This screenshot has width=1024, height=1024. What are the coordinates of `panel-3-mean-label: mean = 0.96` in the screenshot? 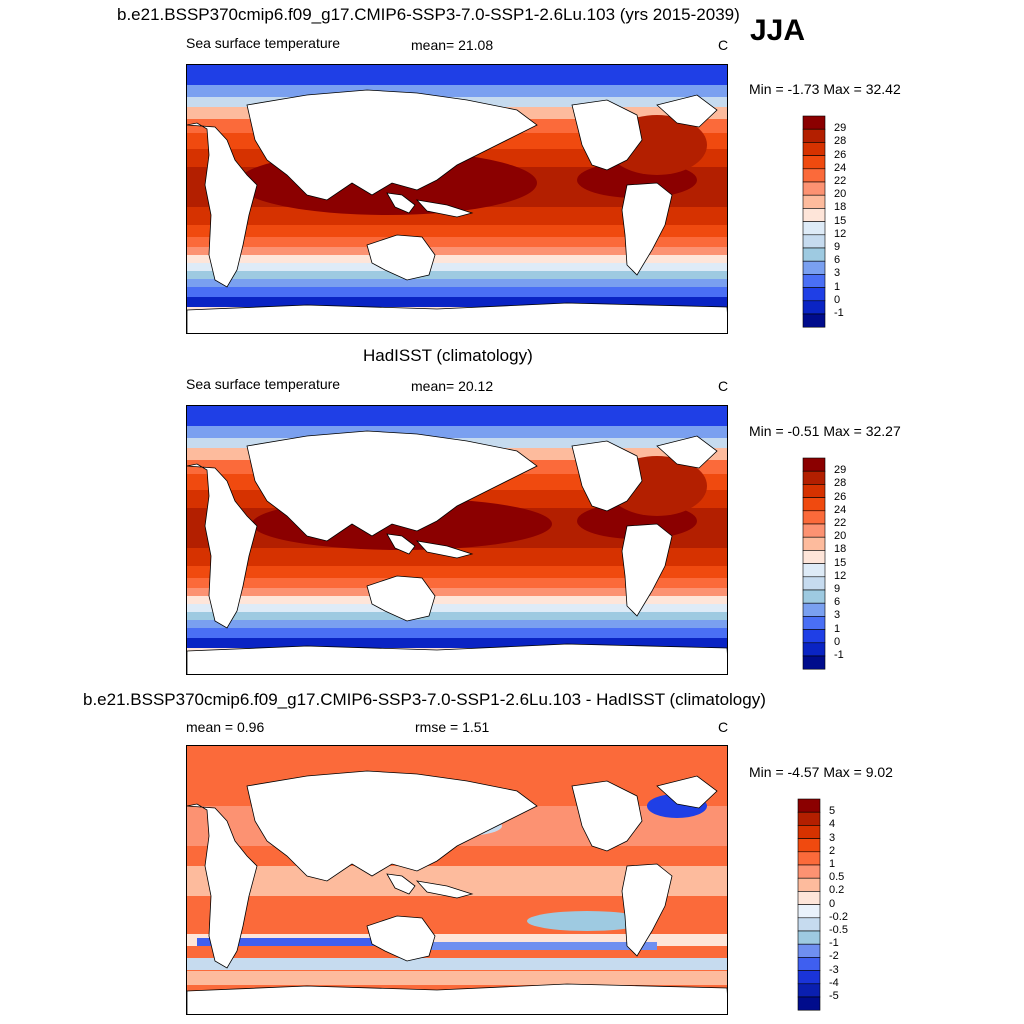 It's located at (225, 727).